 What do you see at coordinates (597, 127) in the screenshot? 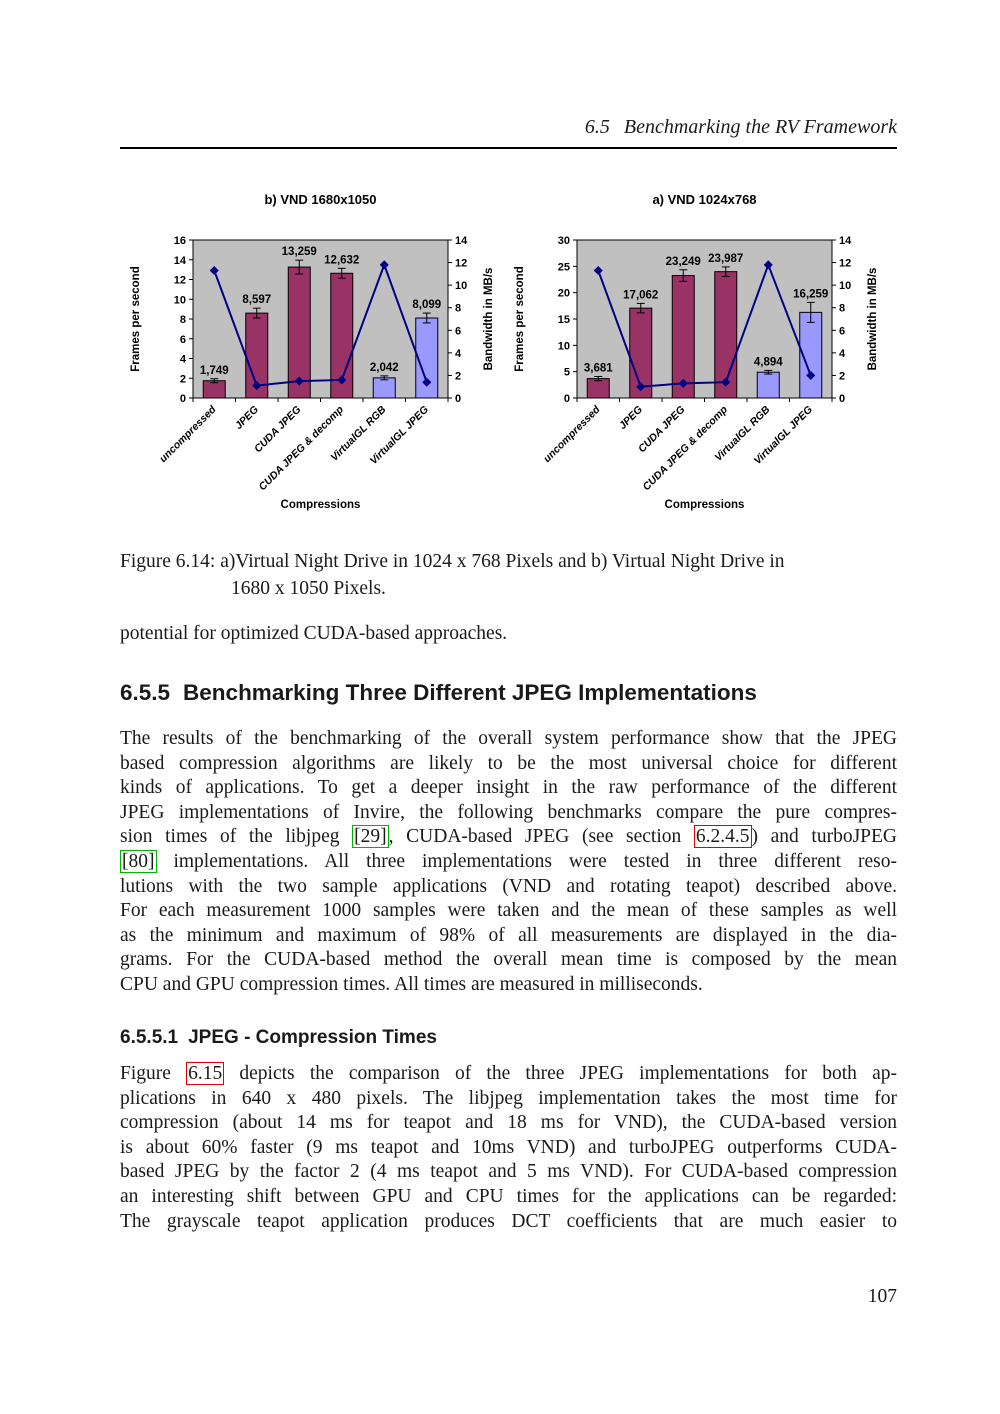
I see `running-header-number: 6.5` at bounding box center [597, 127].